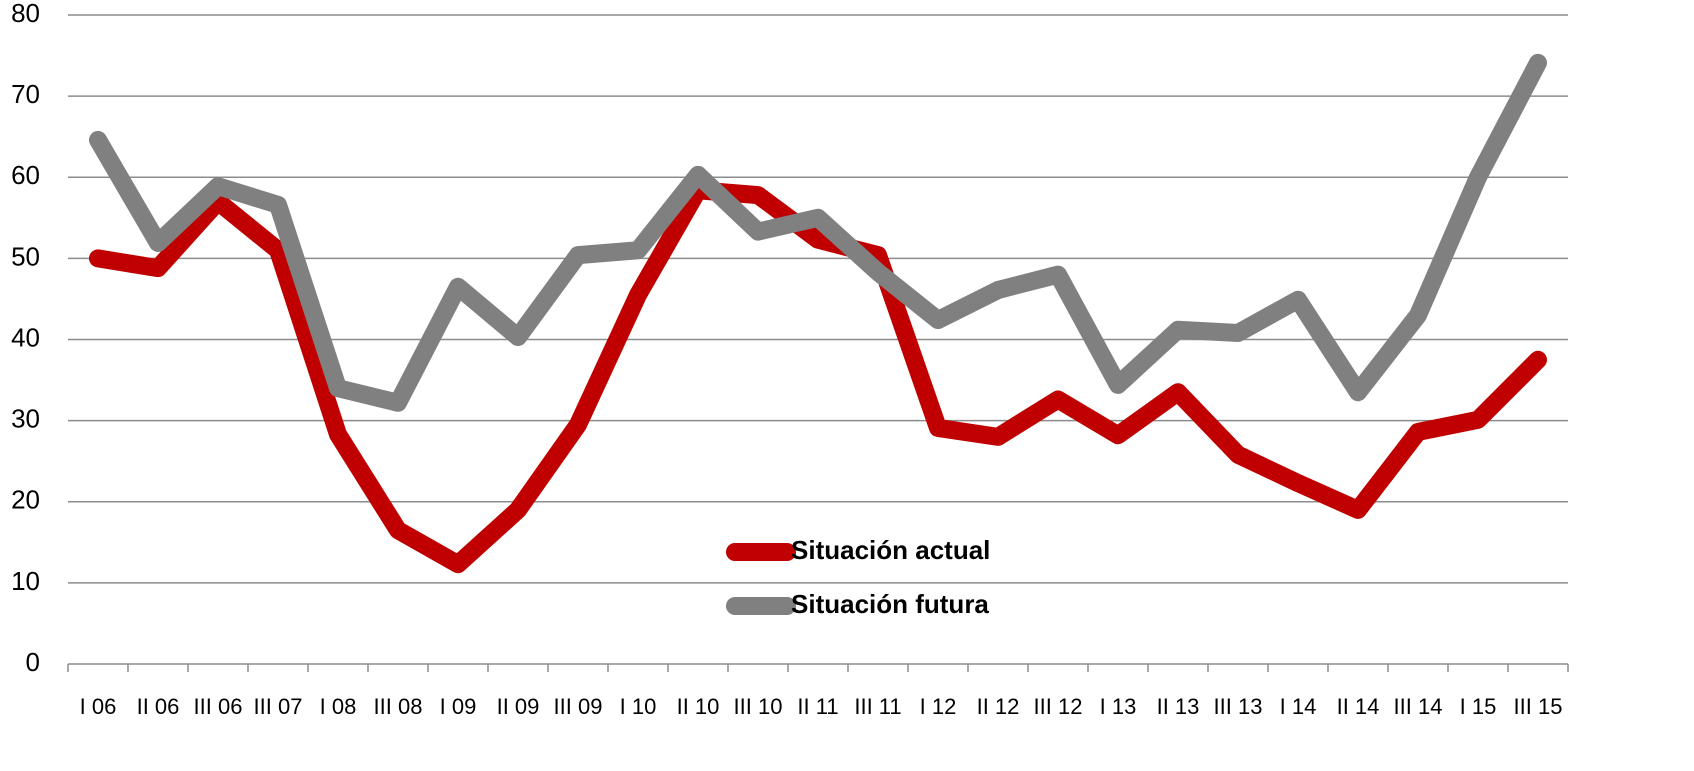  I want to click on legend-label: Situación futura, so click(890, 604).